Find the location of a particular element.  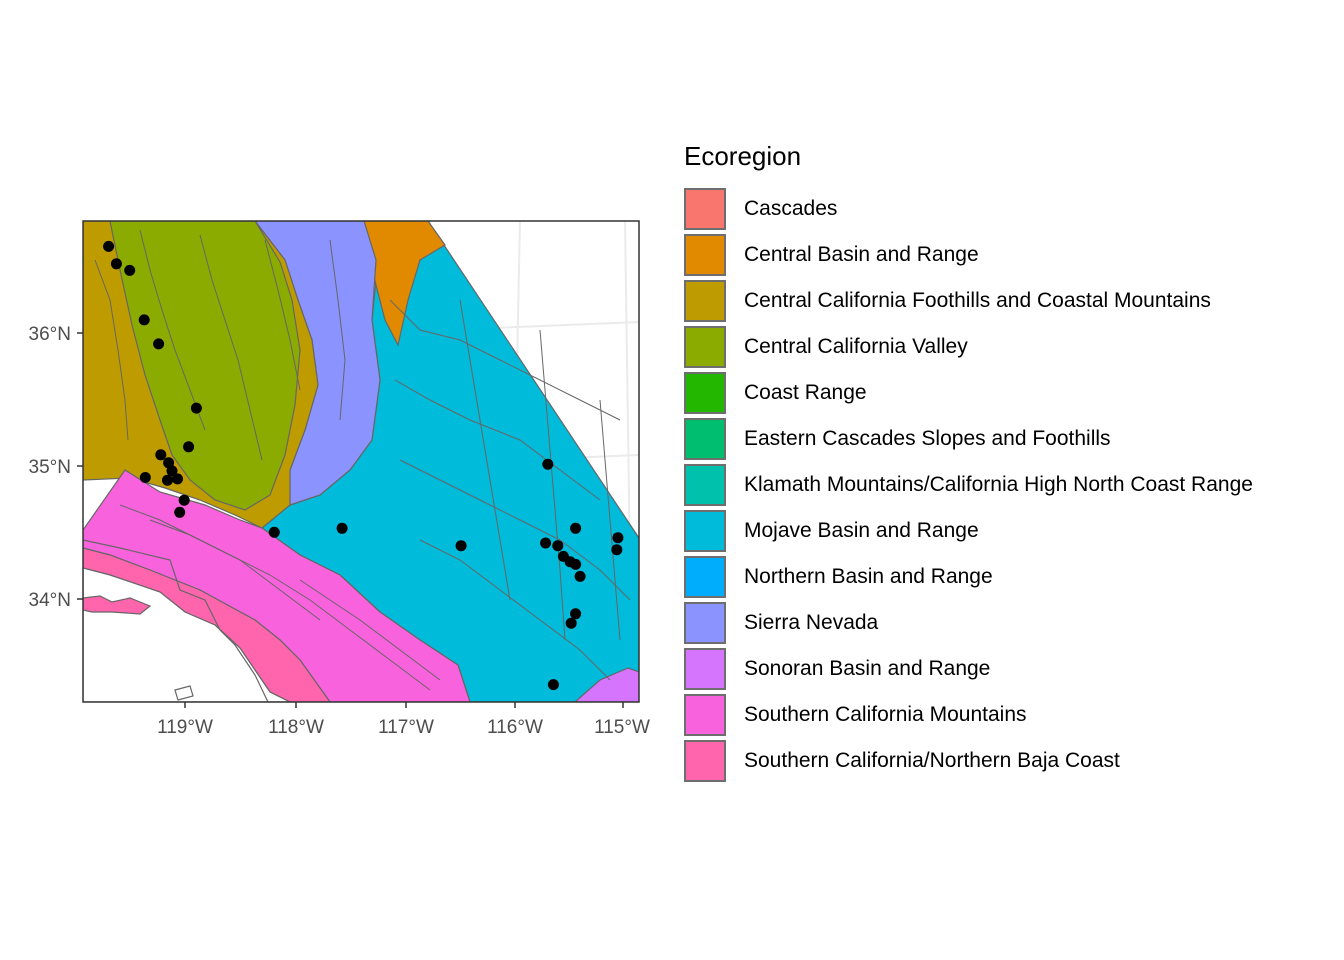

central-california-valley-region is located at coordinates (205, 366).